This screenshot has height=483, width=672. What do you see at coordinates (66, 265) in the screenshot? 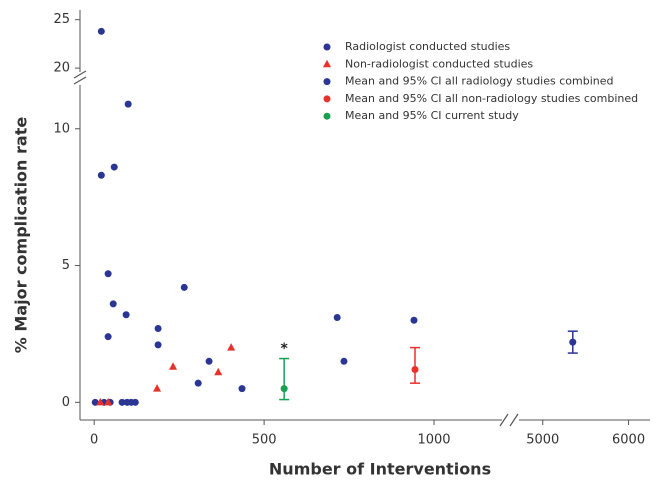
I see `y-tick-label: 5` at bounding box center [66, 265].